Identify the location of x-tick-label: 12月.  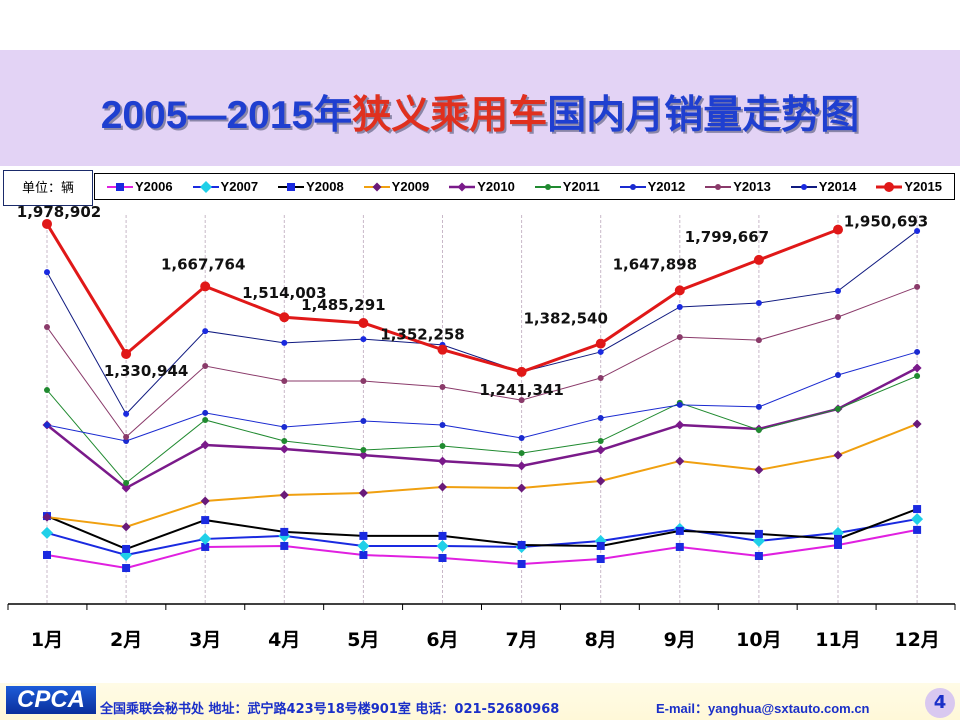
(916, 640).